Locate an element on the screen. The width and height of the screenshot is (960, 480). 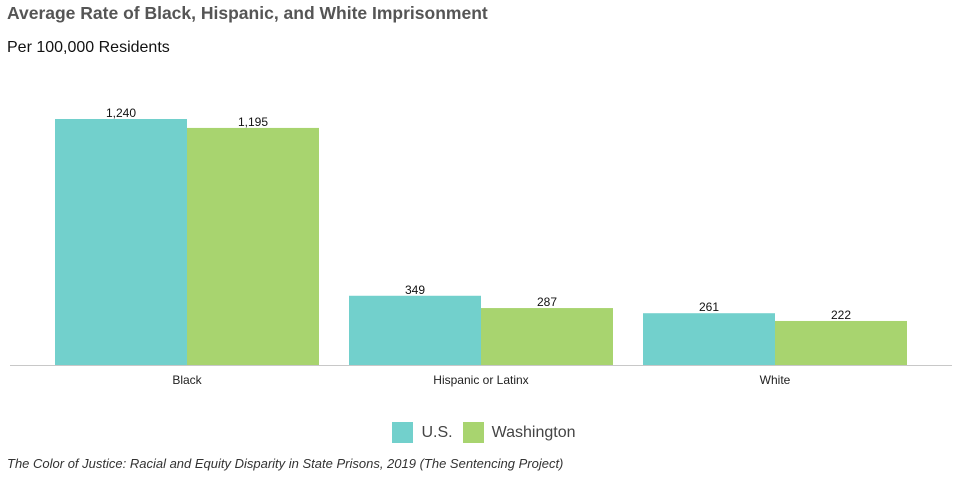
legend-swatch-us is located at coordinates (402, 432).